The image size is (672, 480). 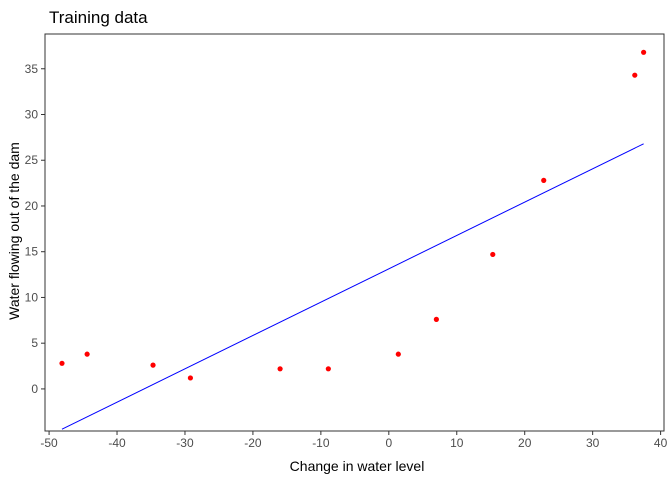 What do you see at coordinates (34, 343) in the screenshot?
I see `y-tick-label: 5` at bounding box center [34, 343].